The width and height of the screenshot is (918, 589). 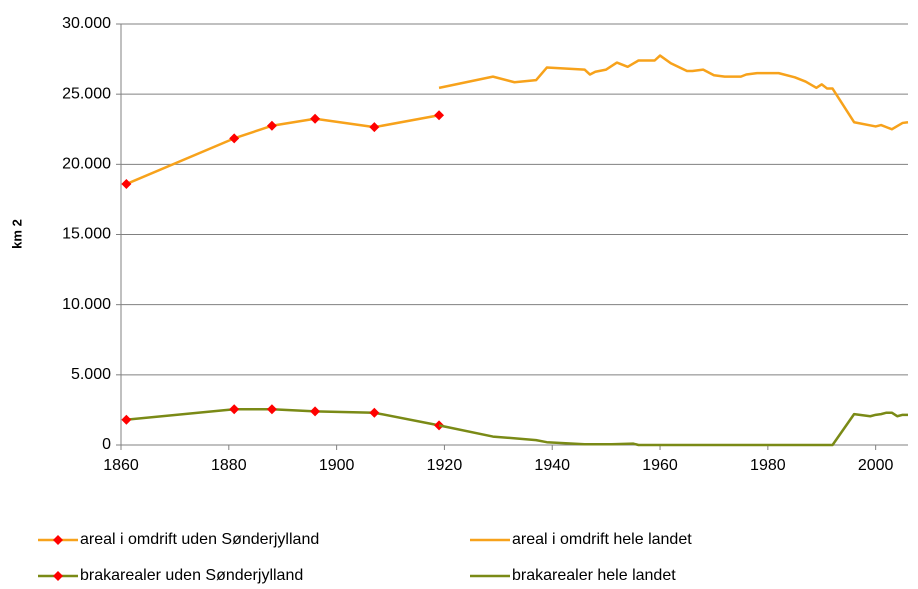 I want to click on y-tick-label: 5.000, so click(x=91, y=374).